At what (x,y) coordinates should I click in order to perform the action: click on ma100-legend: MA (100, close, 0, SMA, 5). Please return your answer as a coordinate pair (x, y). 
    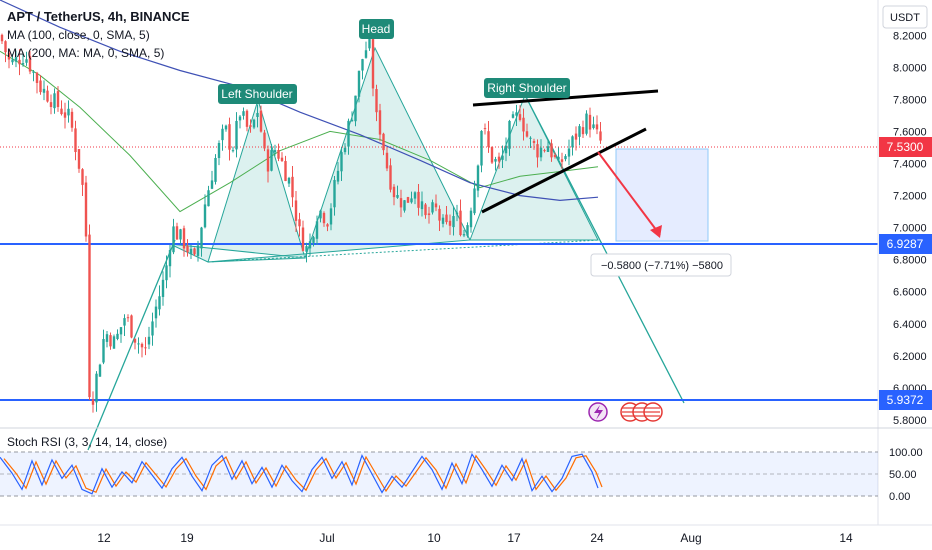
    Looking at the image, I should click on (78, 35).